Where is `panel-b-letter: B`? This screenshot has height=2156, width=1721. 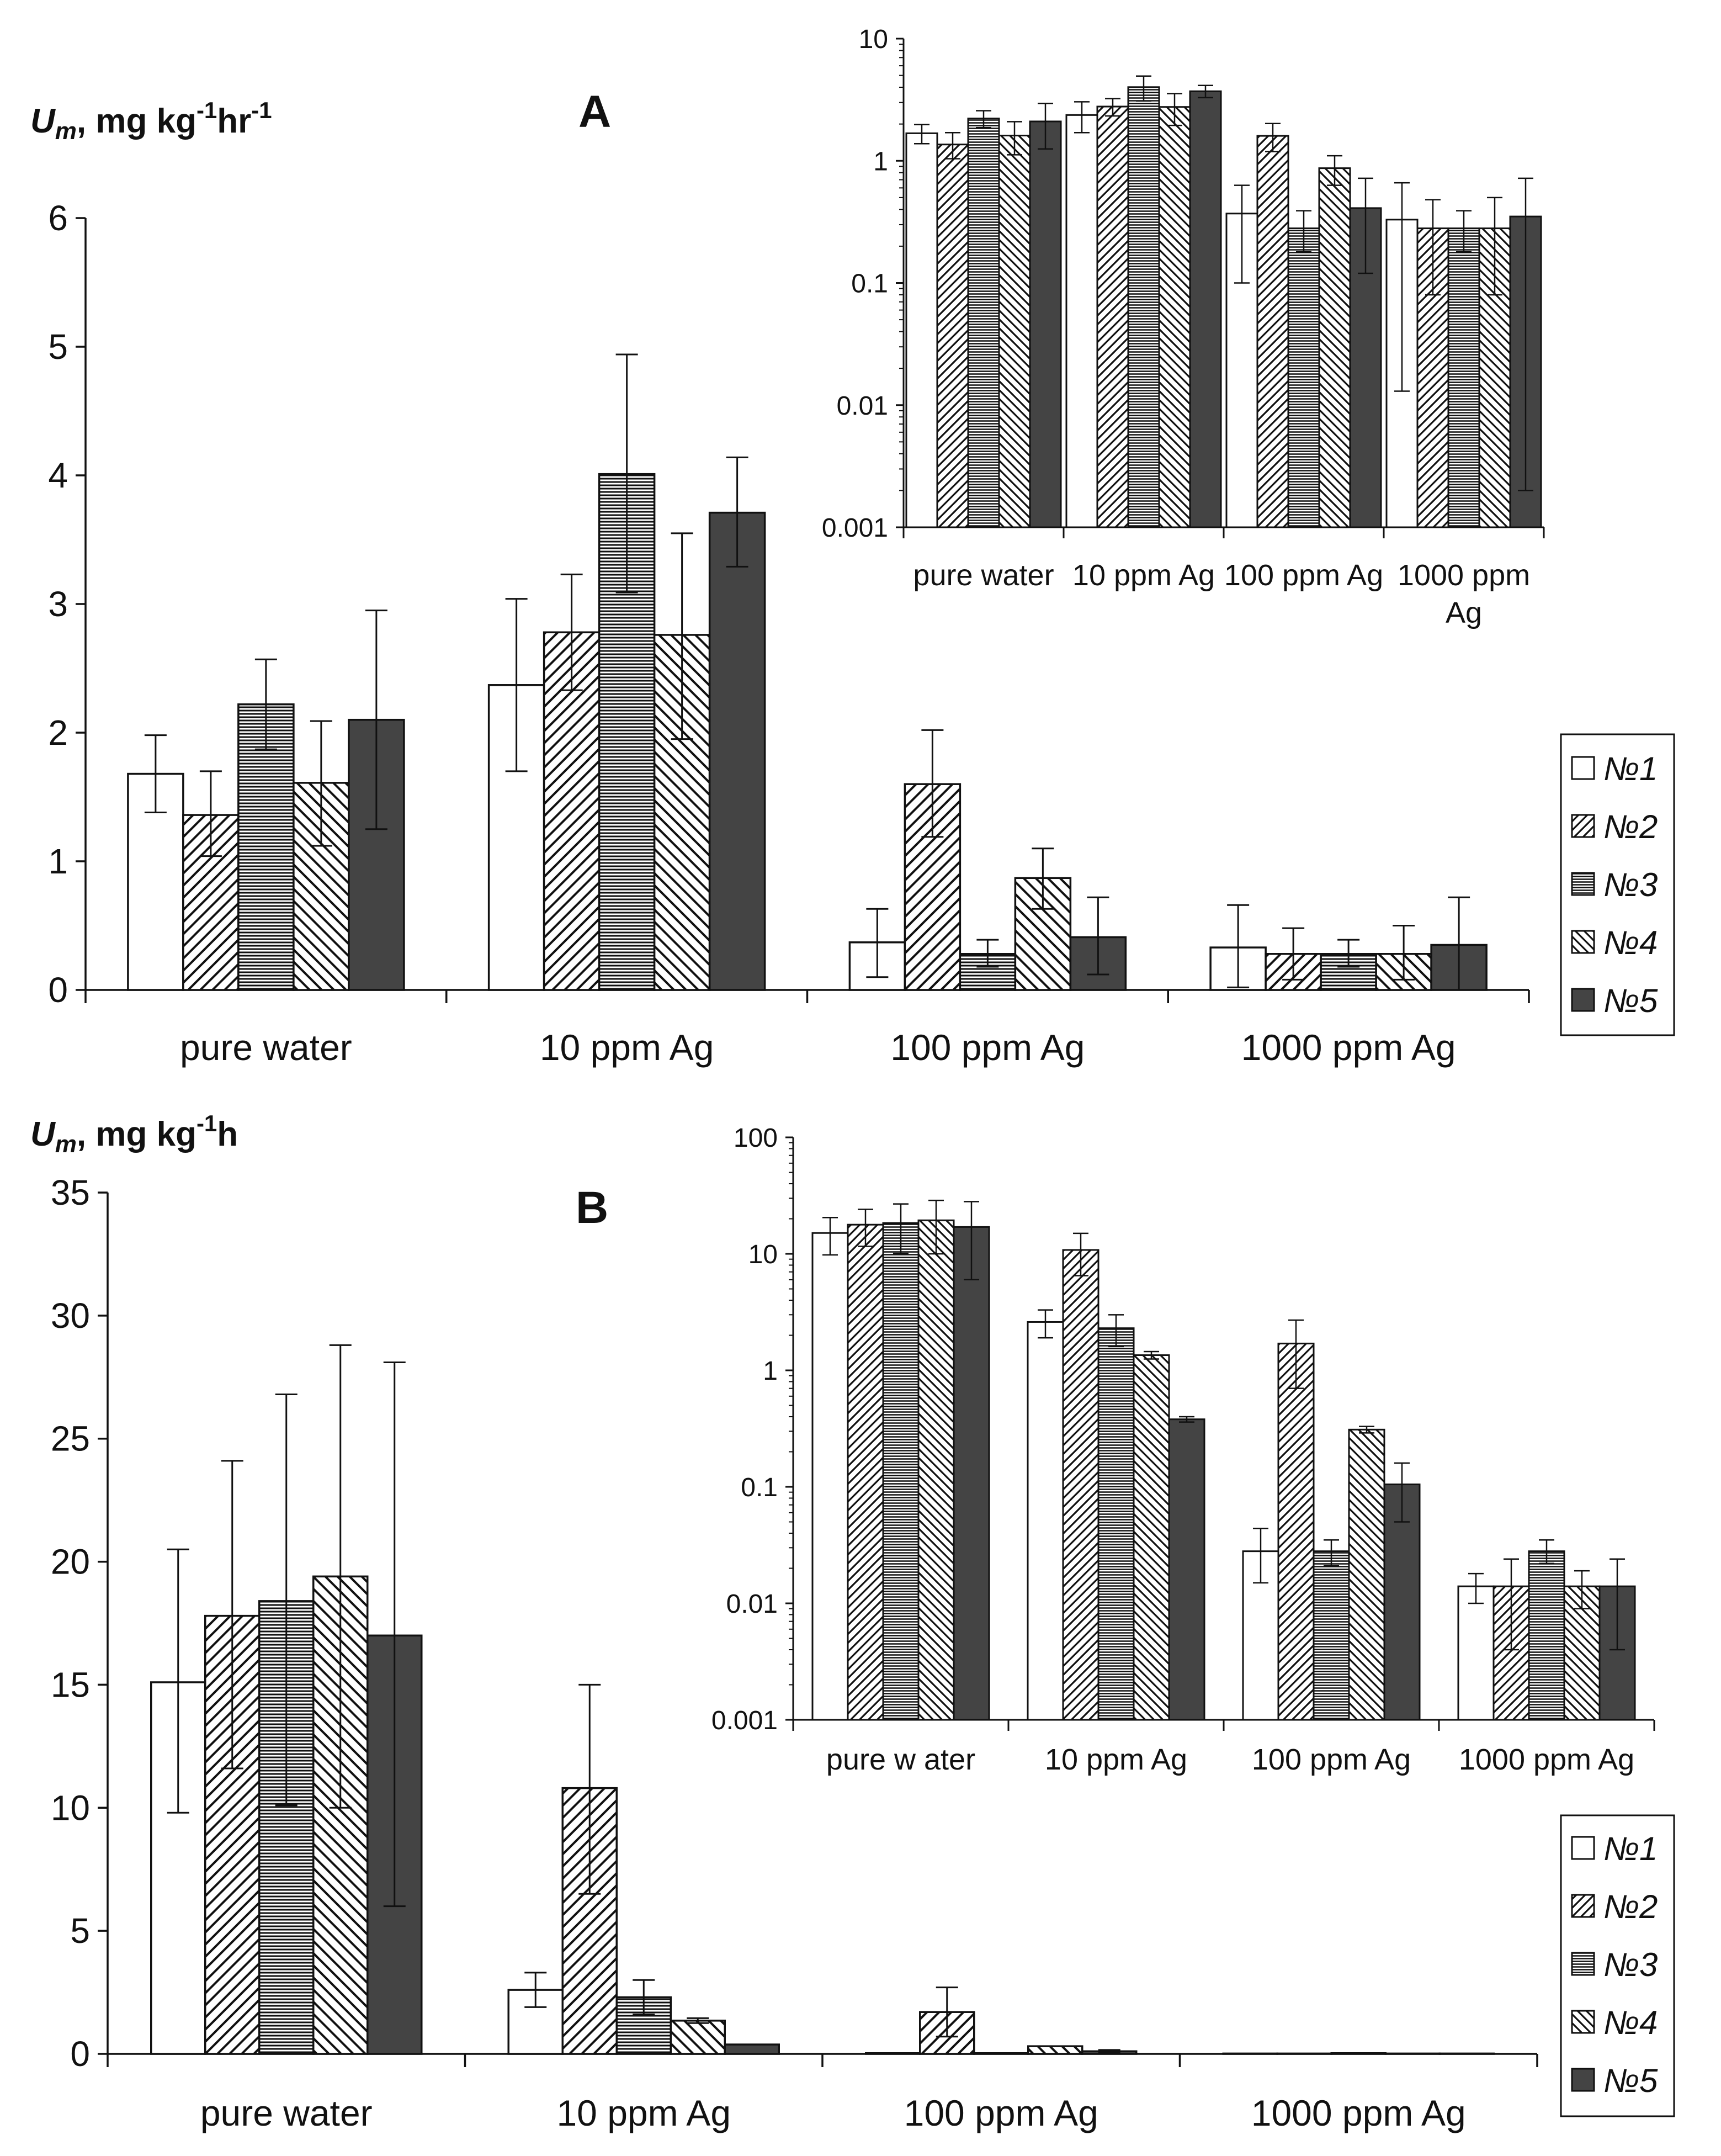 panel-b-letter: B is located at coordinates (592, 1208).